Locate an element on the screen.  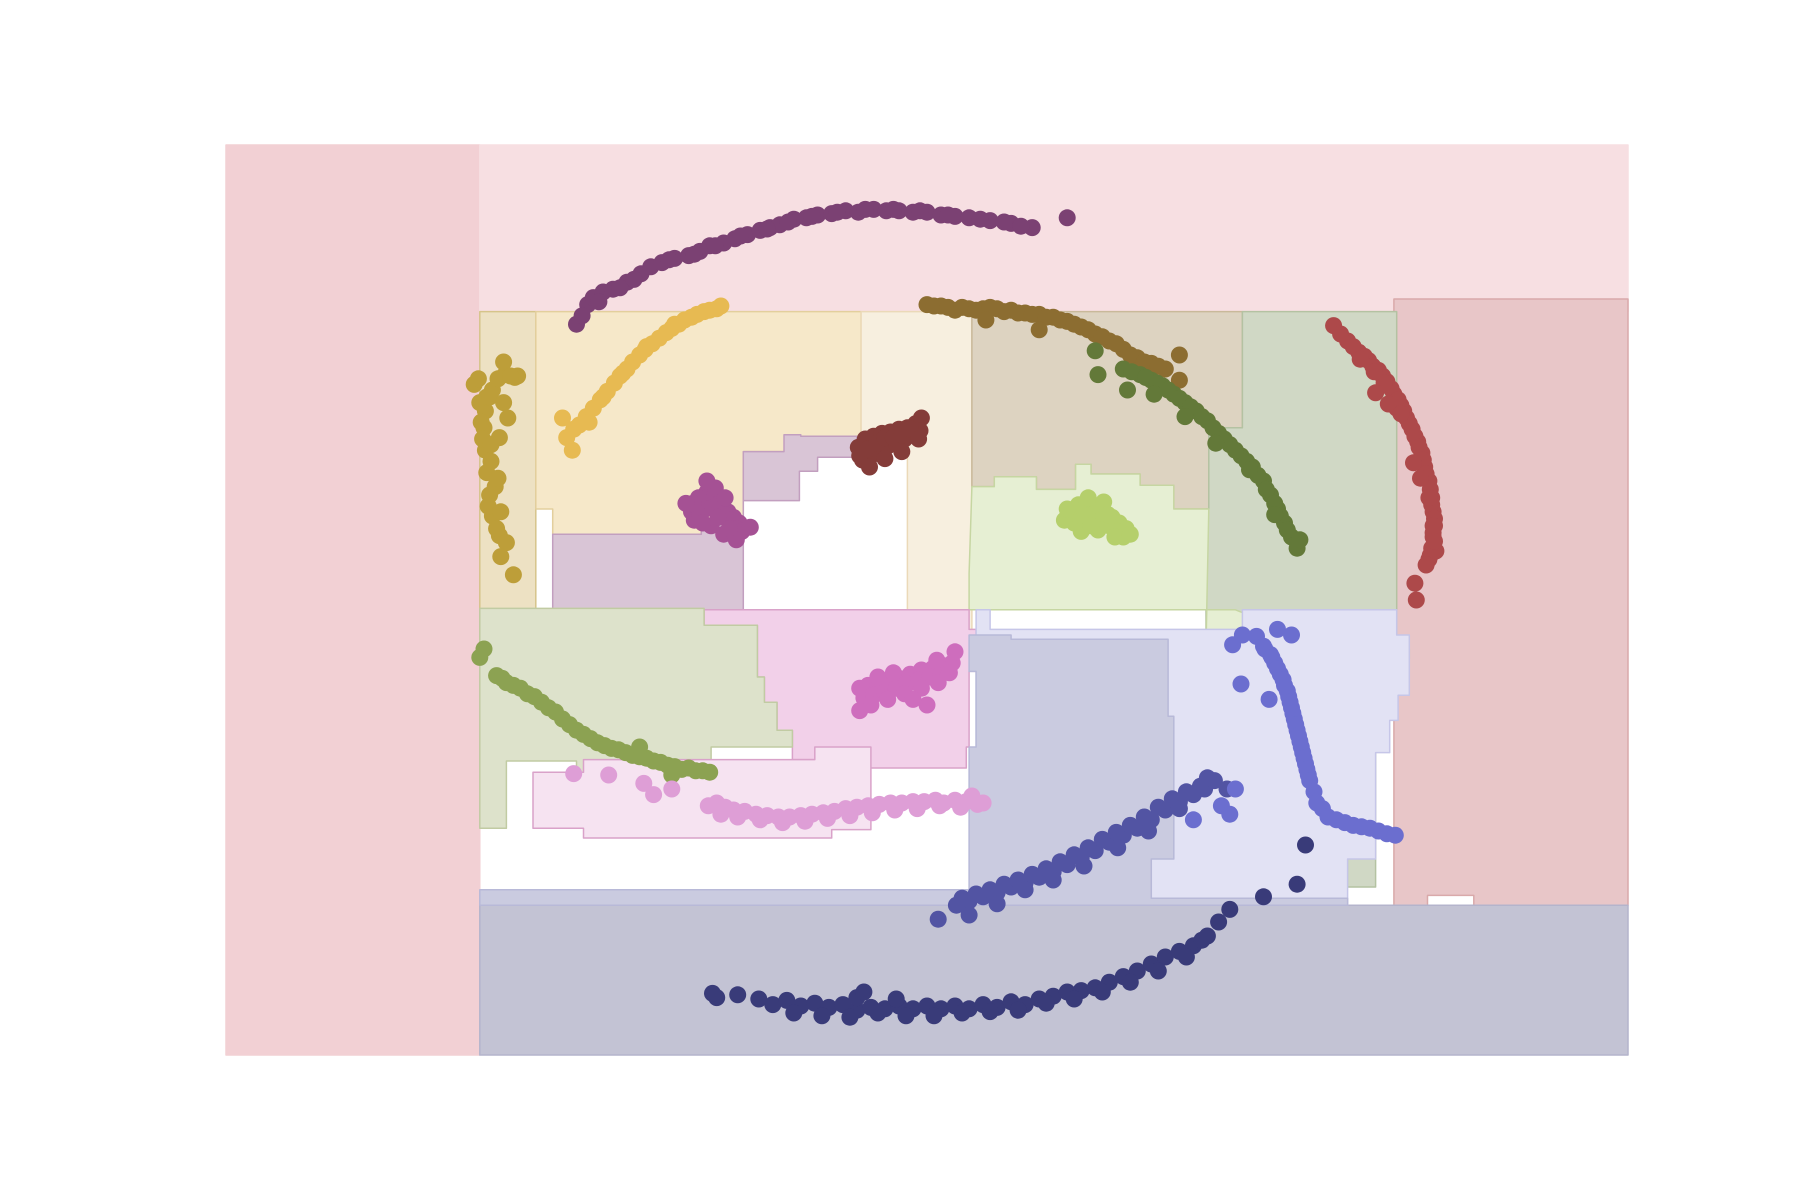
region-outer-top is located at coordinates (1054, 228).